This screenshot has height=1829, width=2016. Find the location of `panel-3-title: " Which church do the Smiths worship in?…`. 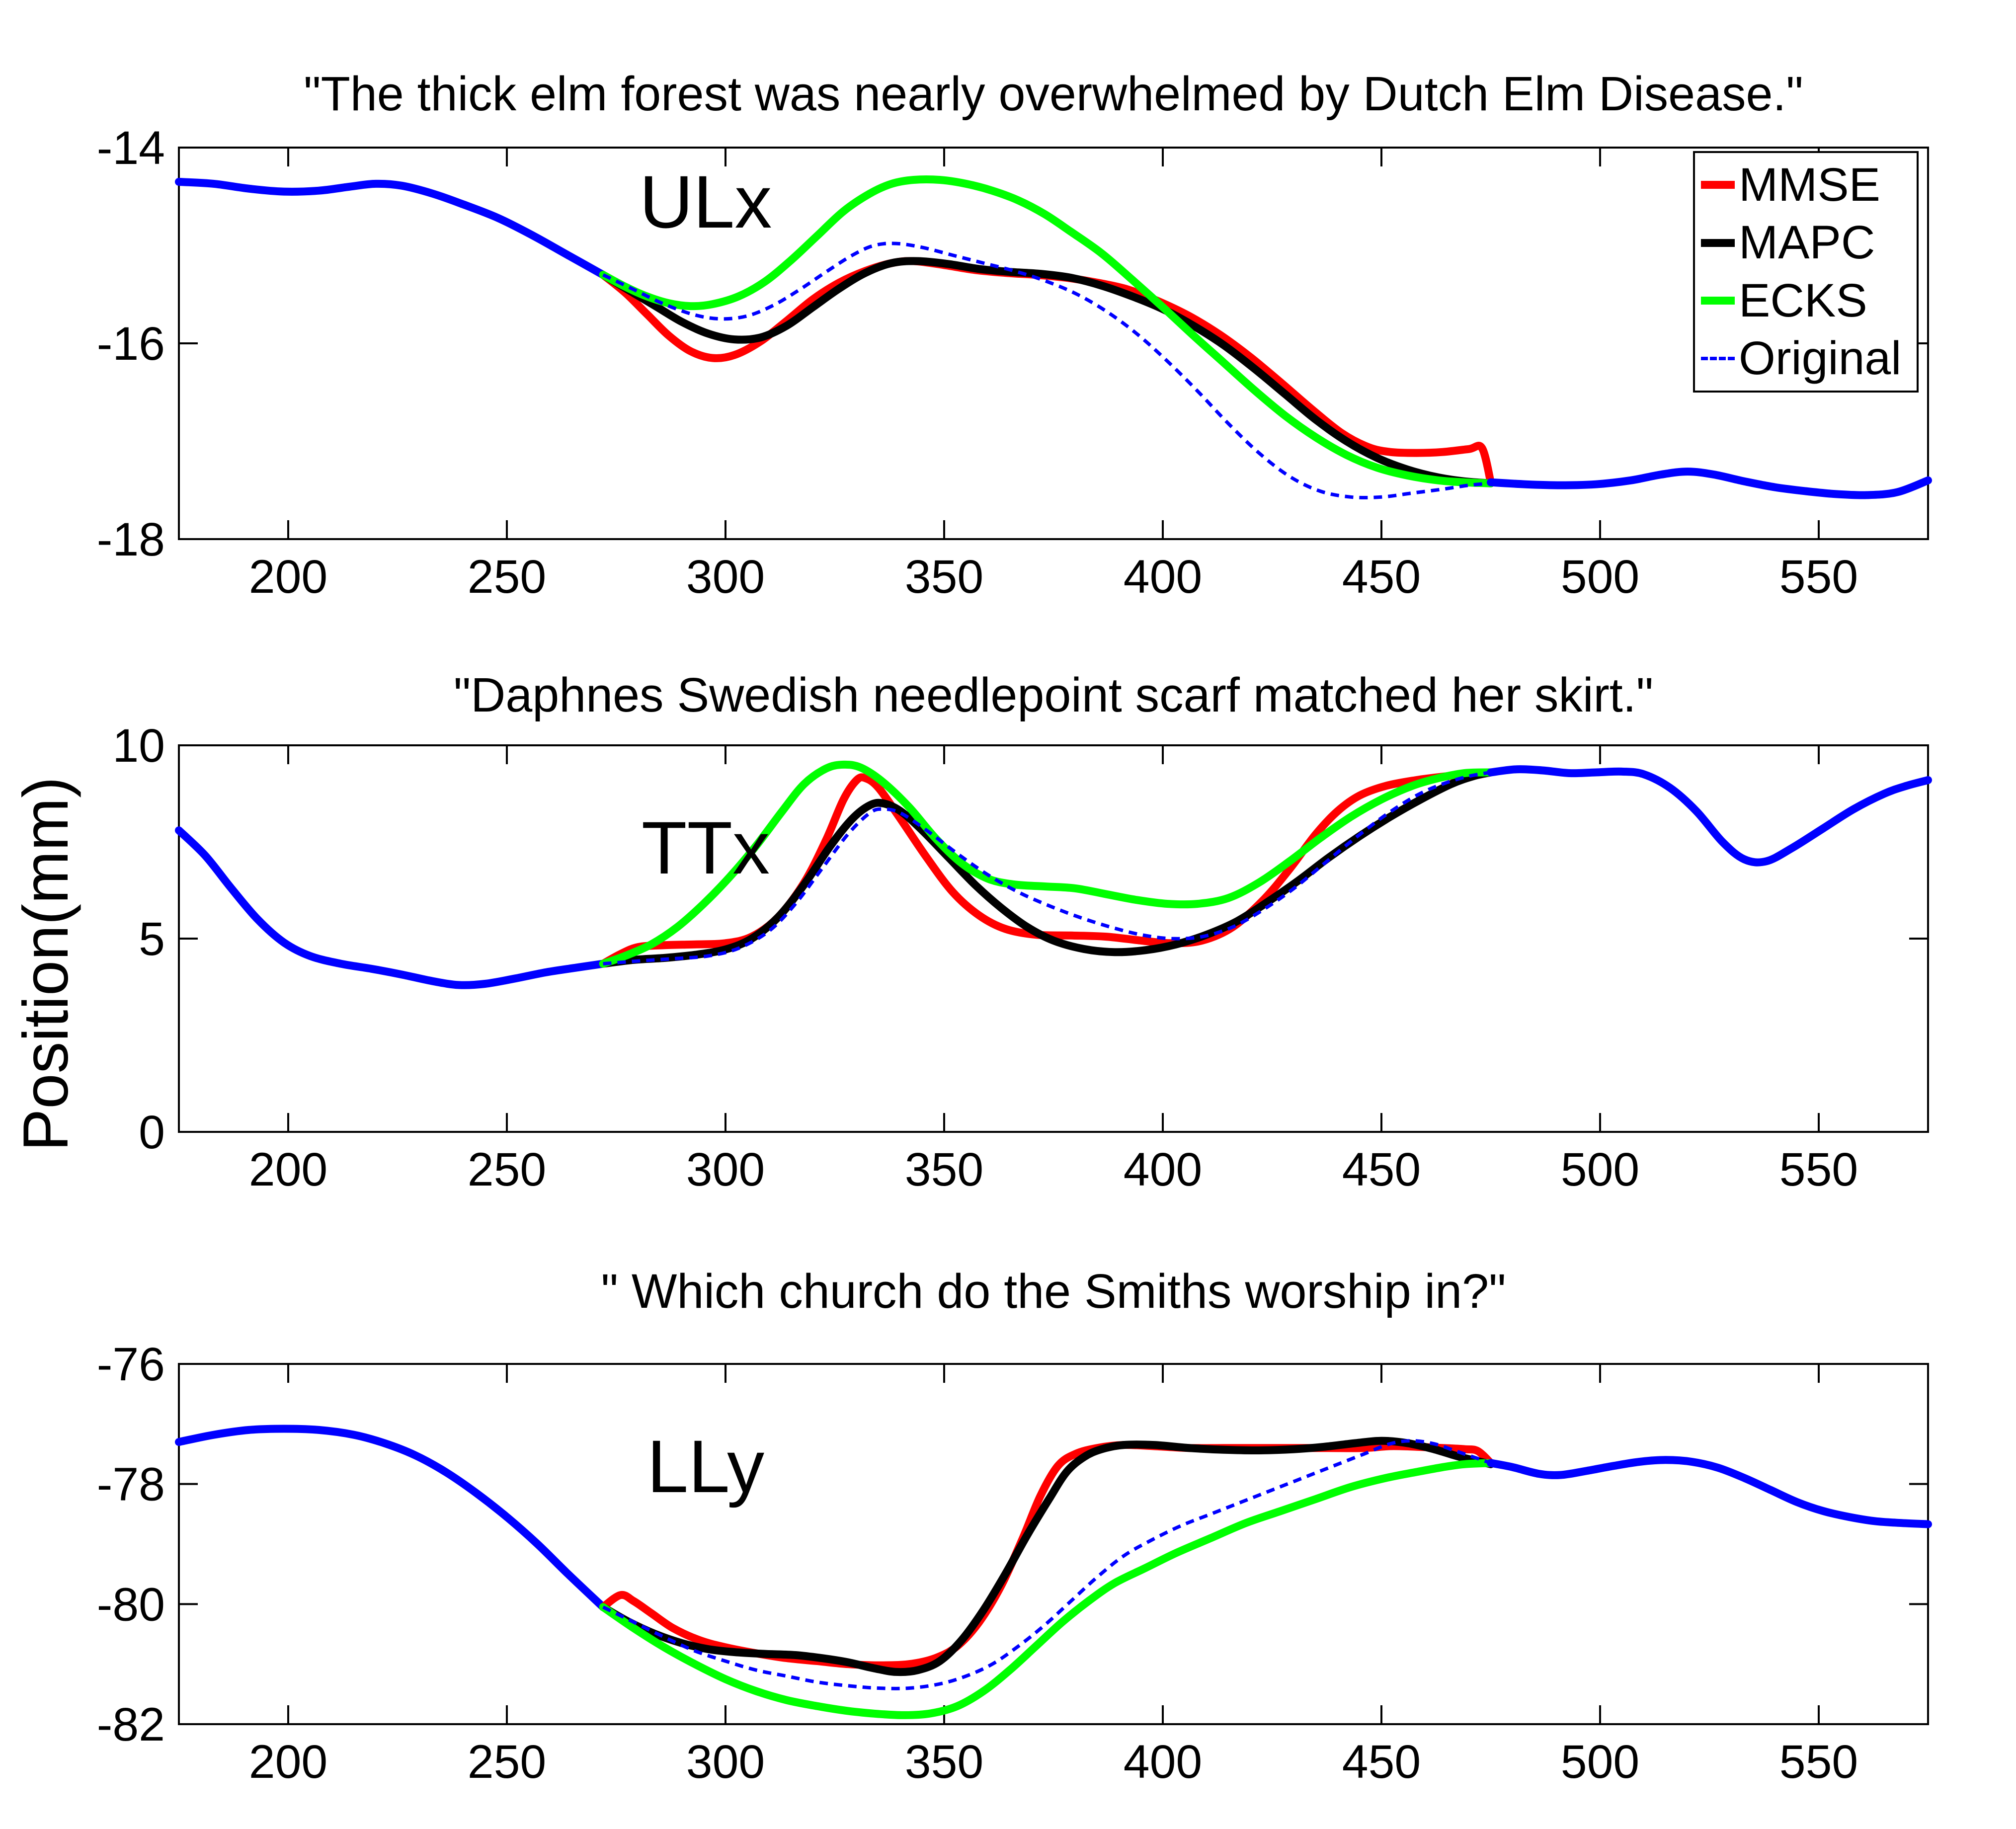

panel-3-title: " Which church do the Smiths worship in?… is located at coordinates (1053, 1291).